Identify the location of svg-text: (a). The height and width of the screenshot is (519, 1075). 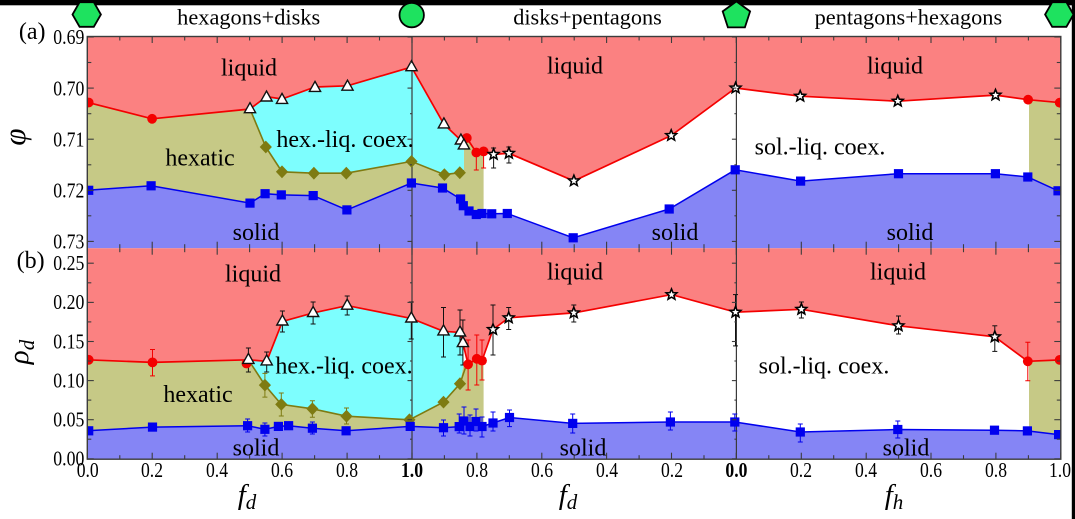
(32, 32).